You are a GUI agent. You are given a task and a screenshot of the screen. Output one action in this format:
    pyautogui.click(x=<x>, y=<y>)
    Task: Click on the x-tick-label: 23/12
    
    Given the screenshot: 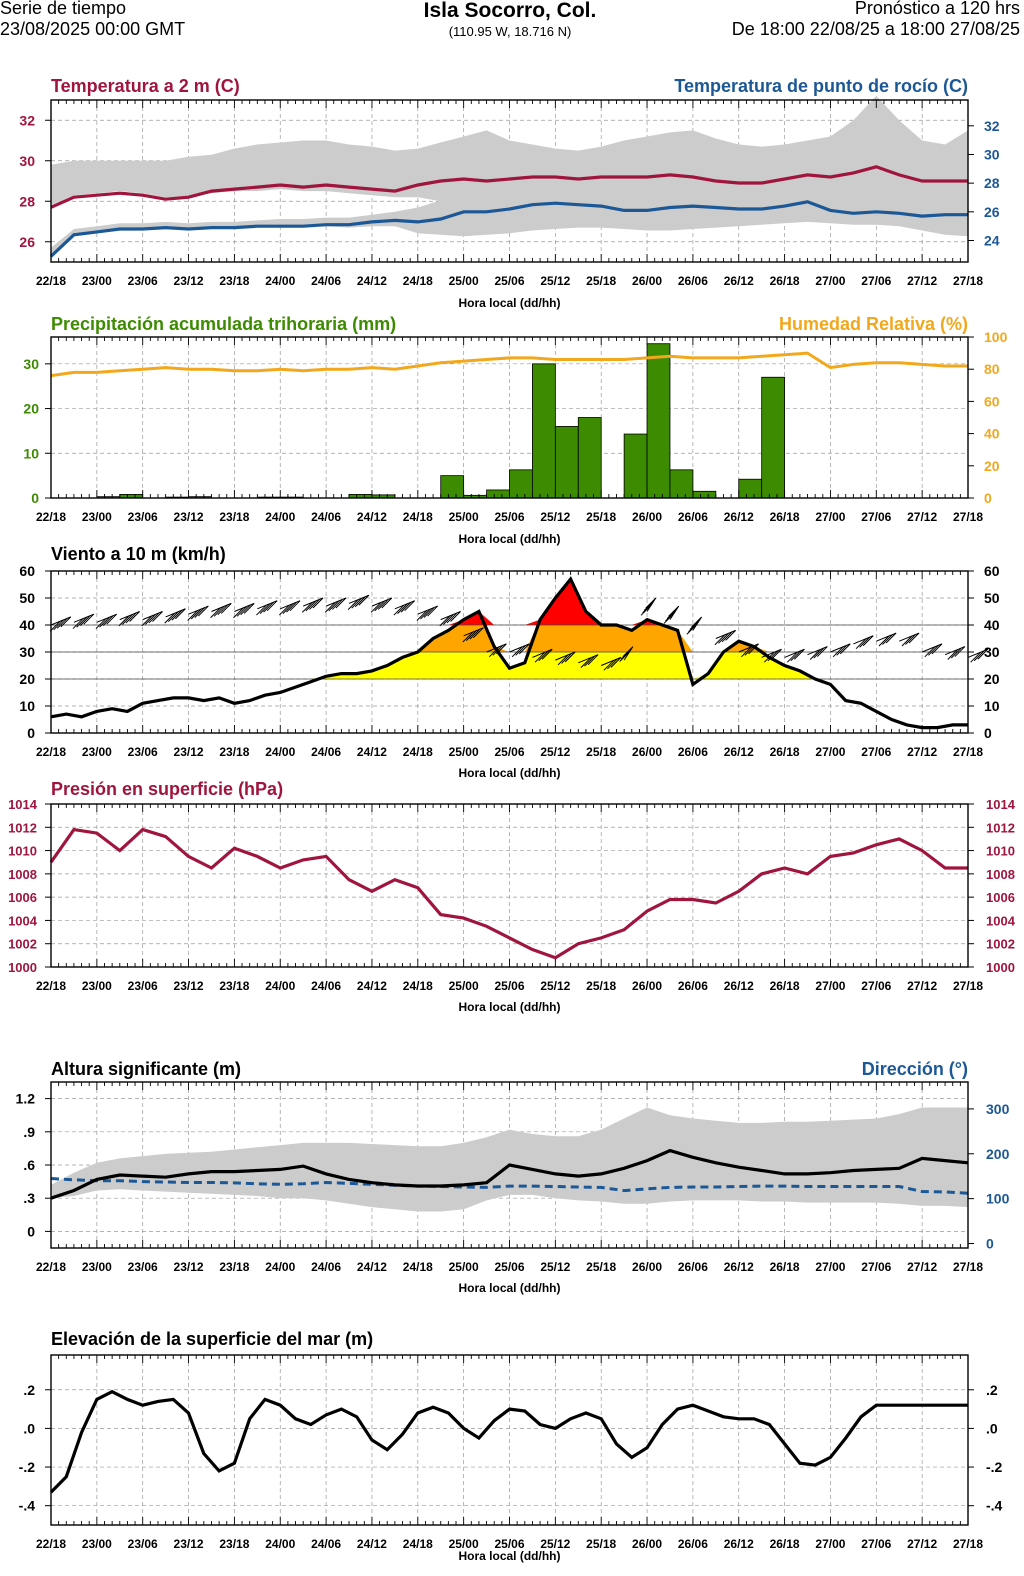 What is the action you would take?
    pyautogui.click(x=189, y=986)
    